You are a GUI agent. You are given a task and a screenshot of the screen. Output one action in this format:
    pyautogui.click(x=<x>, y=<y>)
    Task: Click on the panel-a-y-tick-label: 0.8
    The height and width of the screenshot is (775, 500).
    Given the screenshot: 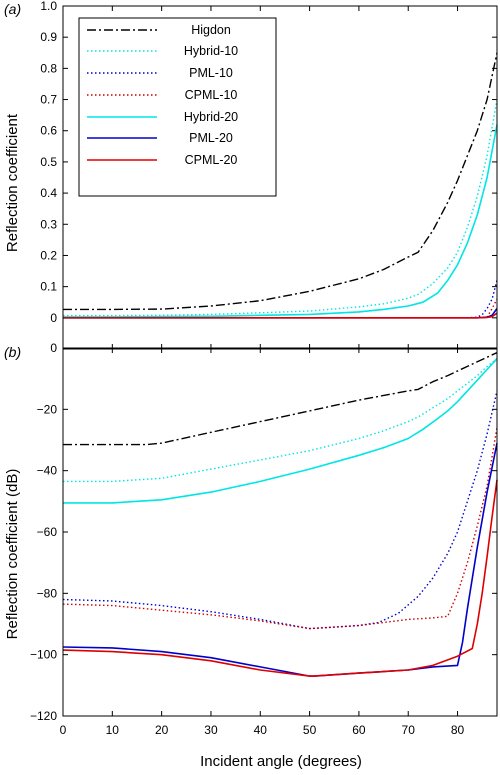 What is the action you would take?
    pyautogui.click(x=48, y=68)
    